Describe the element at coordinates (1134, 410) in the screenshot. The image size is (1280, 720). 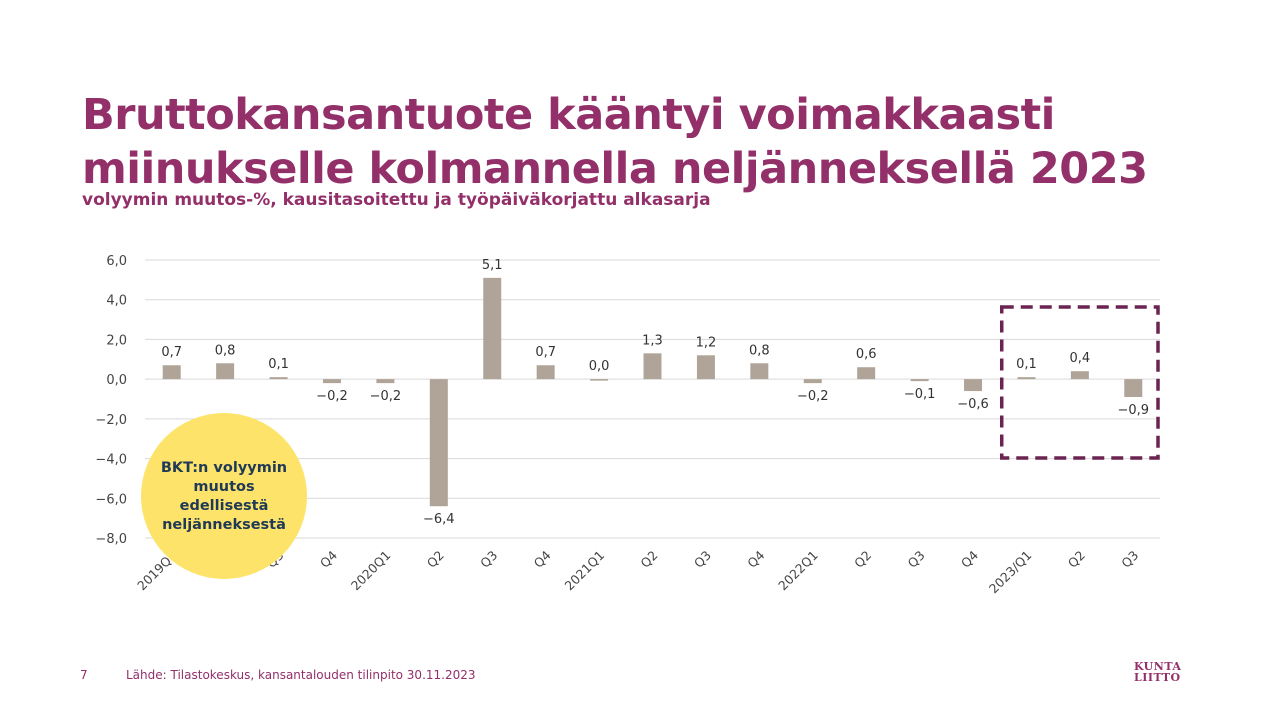
I see `data-label: −0,9` at that location.